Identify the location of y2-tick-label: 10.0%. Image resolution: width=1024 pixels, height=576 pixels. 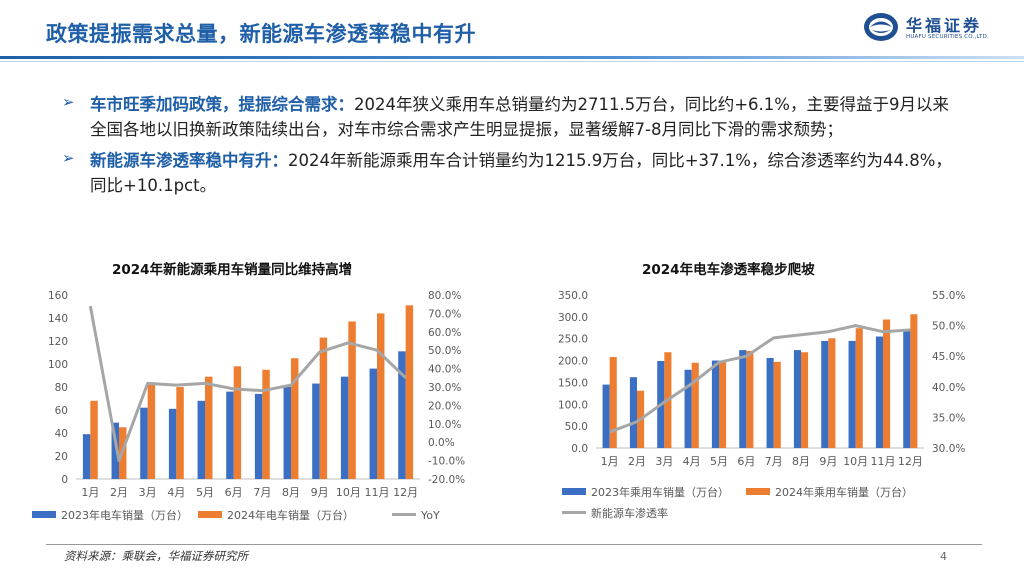
(444, 425).